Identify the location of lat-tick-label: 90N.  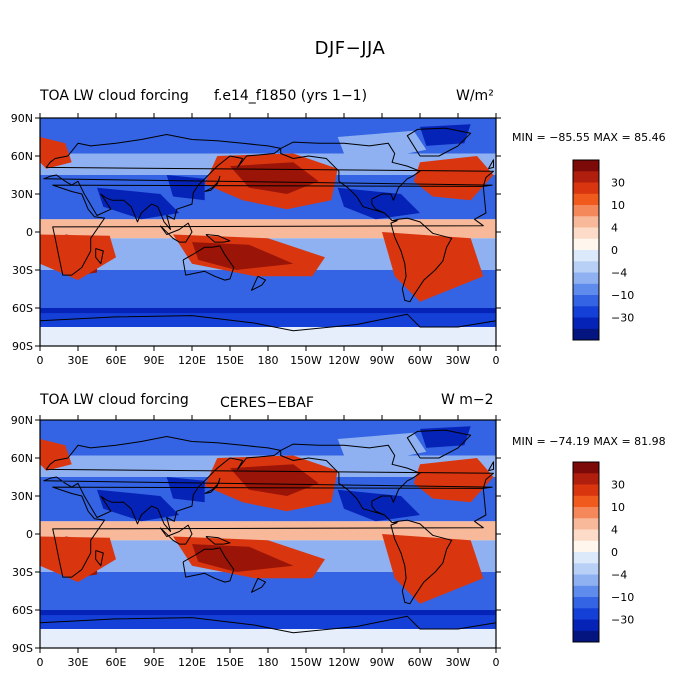
(22, 420).